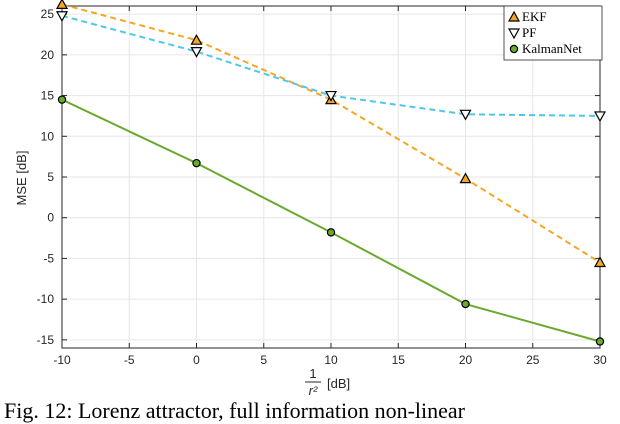  What do you see at coordinates (50, 218) in the screenshot?
I see `y-tick-label: 0` at bounding box center [50, 218].